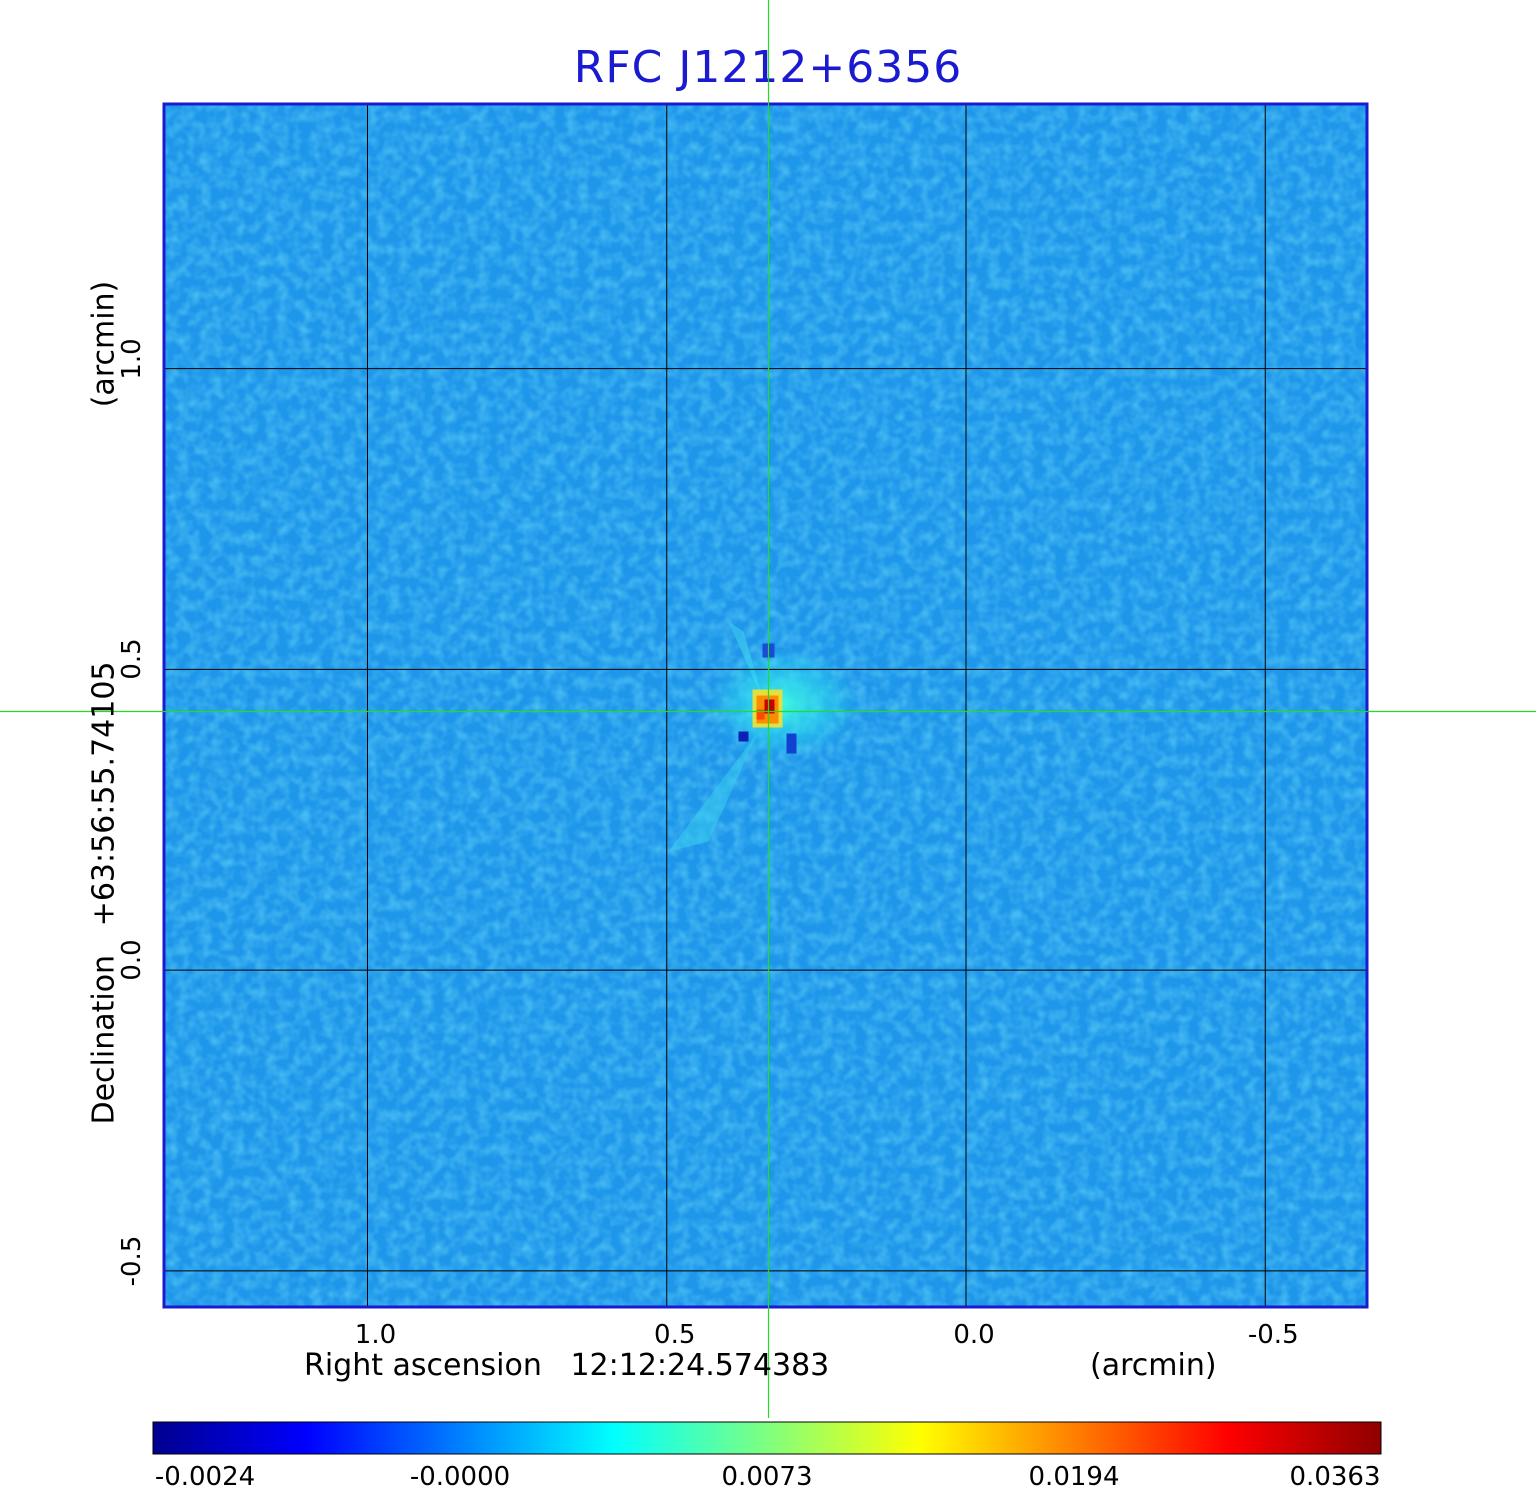  I want to click on y-axis-unit: (arcmin), so click(104, 344).